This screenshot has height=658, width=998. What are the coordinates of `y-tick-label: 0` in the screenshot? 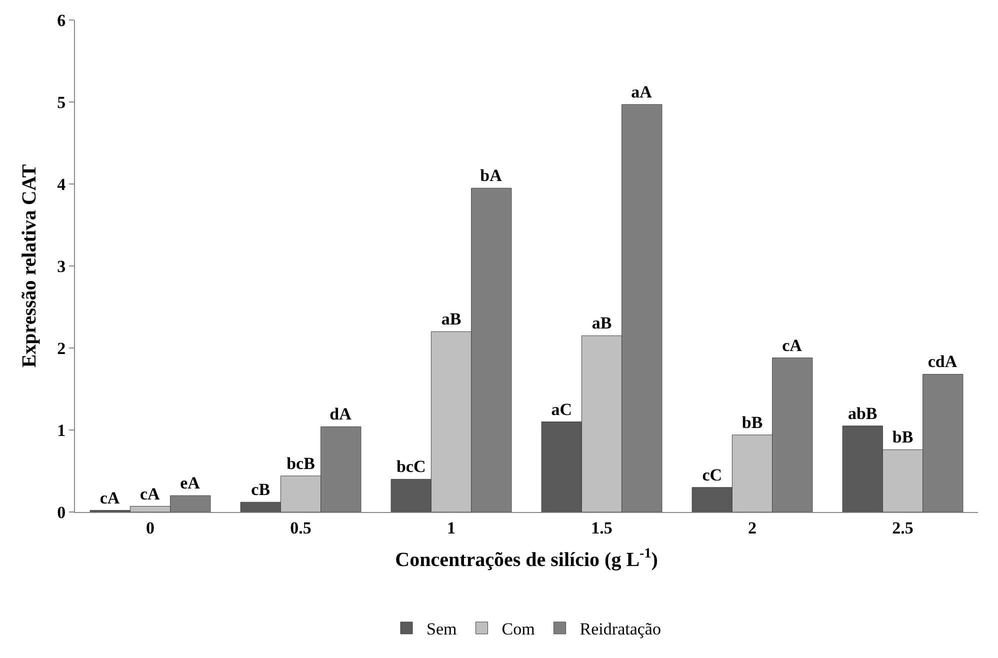 It's located at (61, 512).